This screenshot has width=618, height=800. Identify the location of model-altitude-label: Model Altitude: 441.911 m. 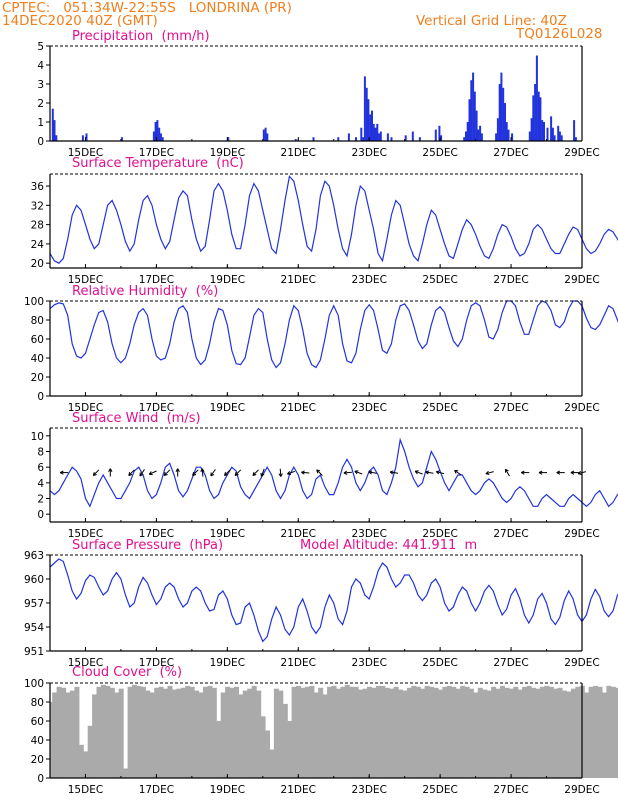
(389, 545).